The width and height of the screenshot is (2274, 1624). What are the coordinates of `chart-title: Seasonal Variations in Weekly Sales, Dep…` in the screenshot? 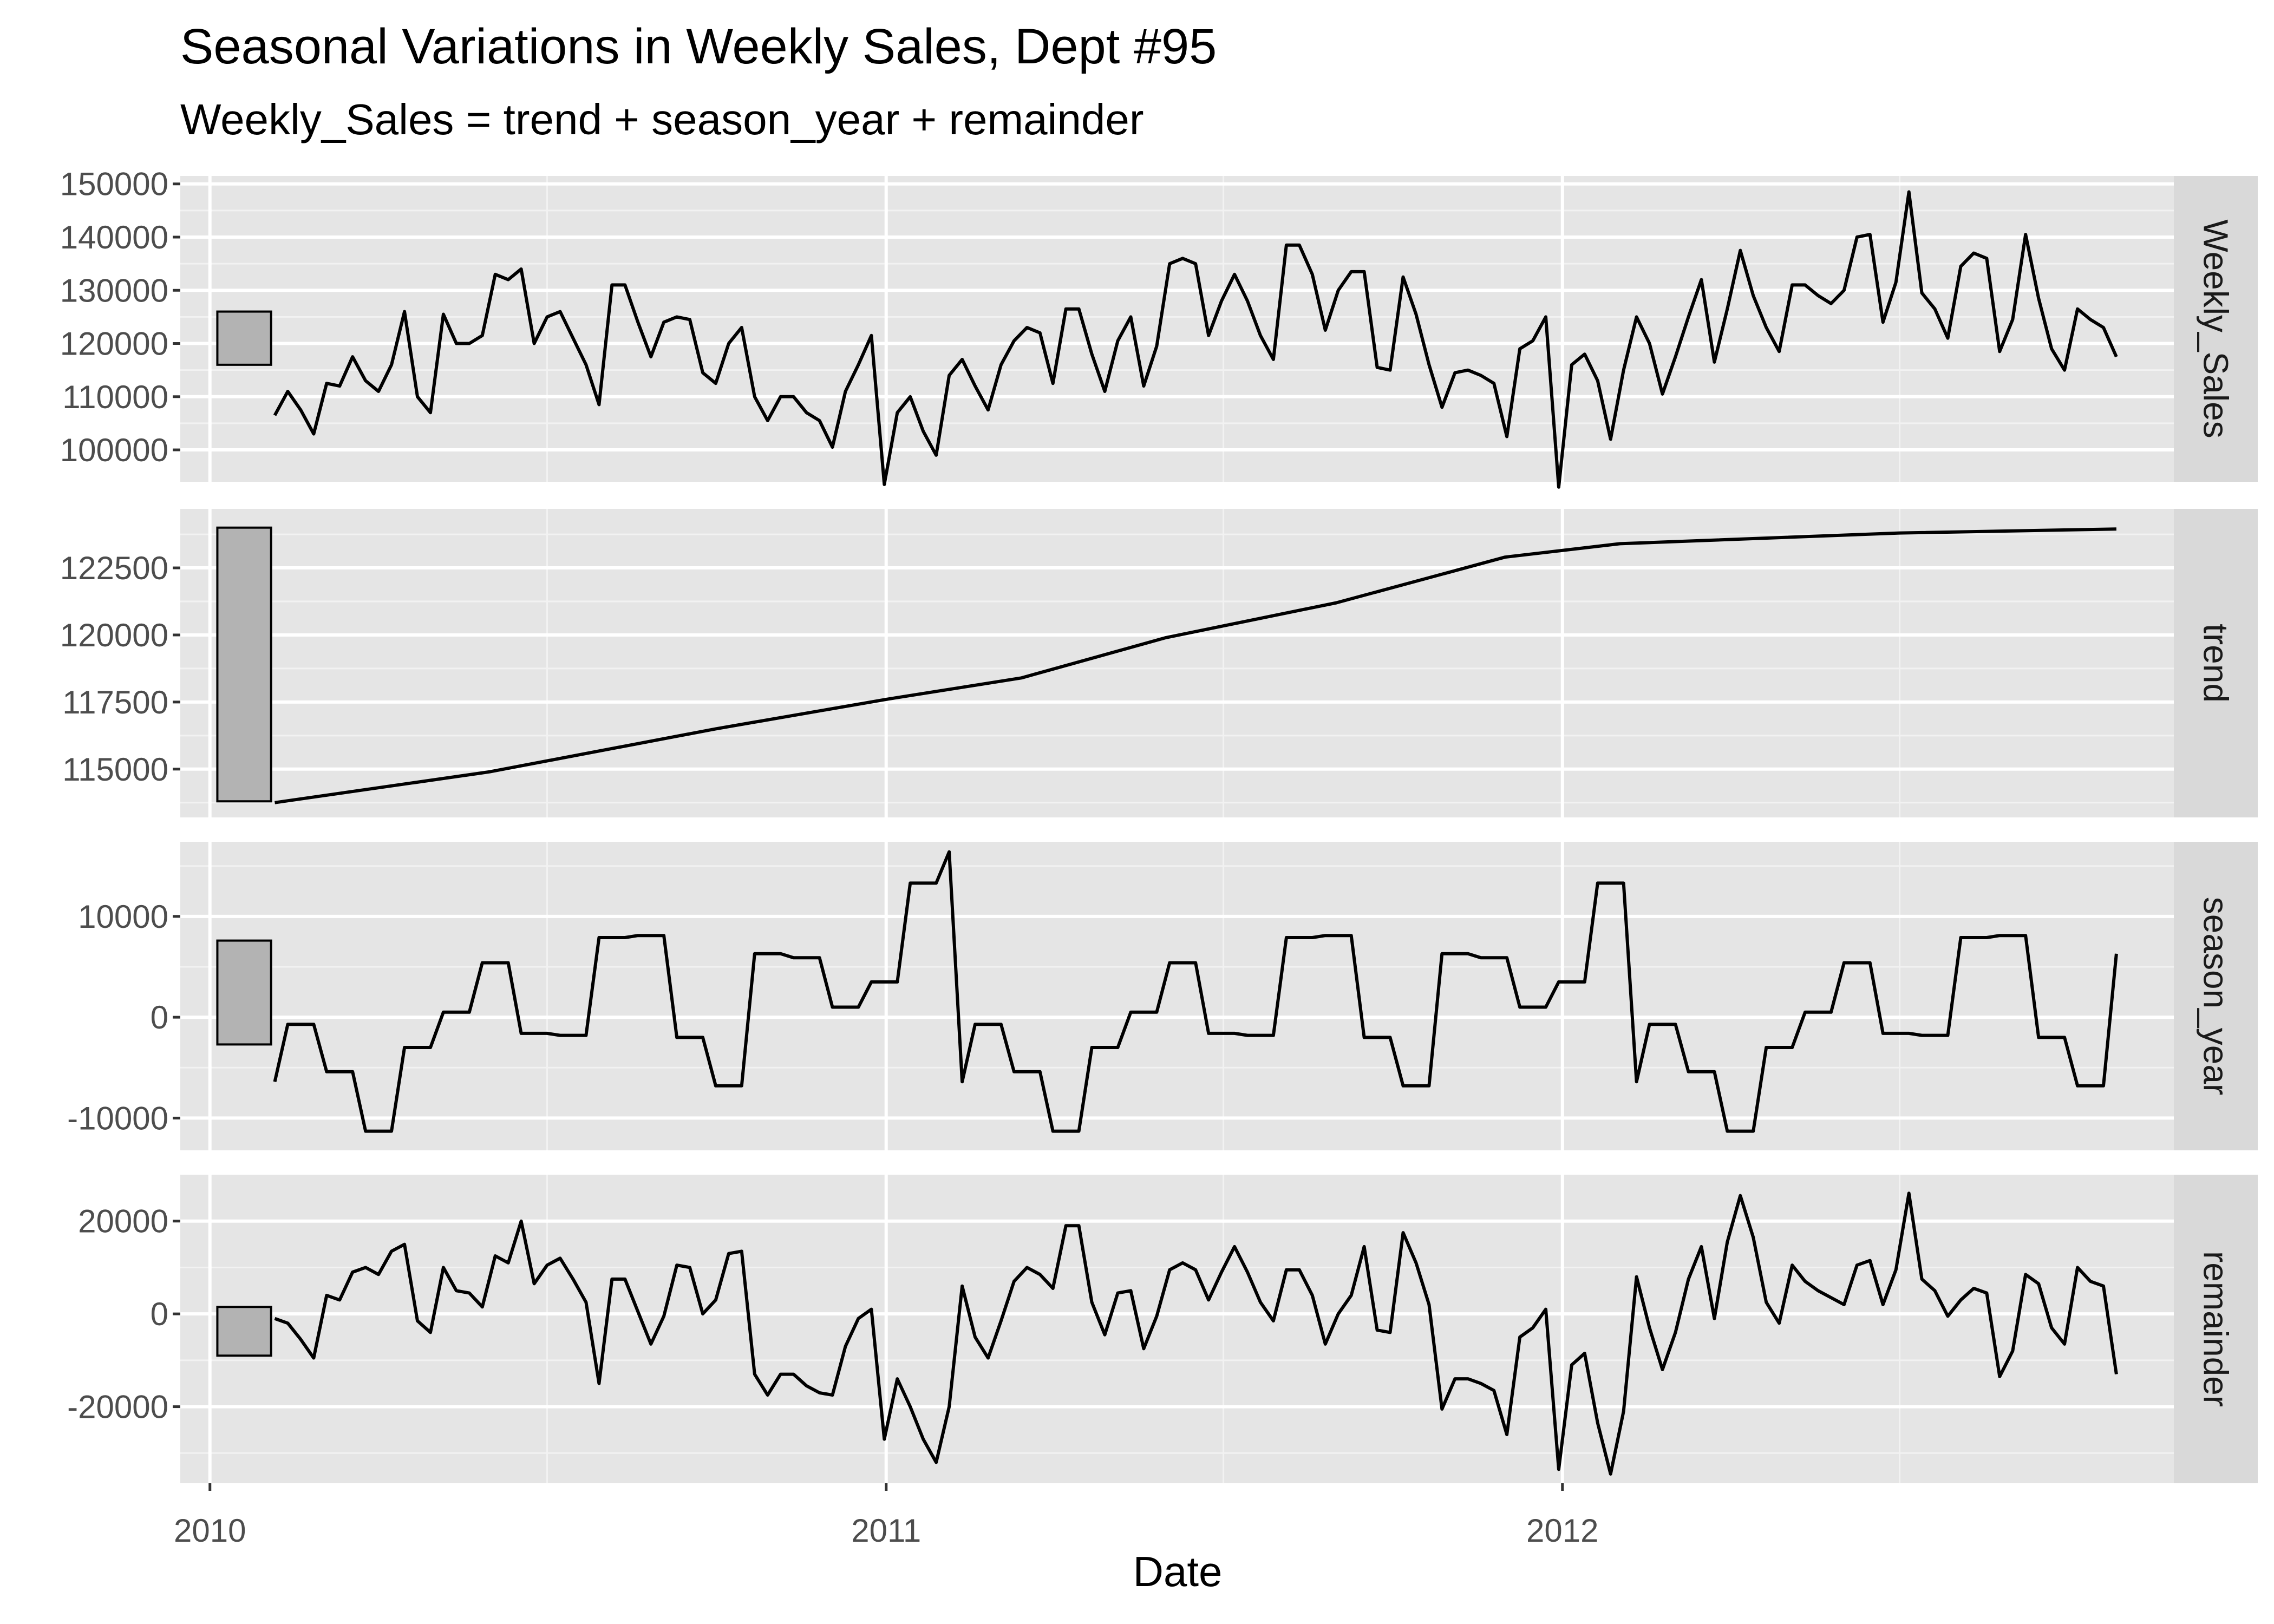 It's located at (699, 46).